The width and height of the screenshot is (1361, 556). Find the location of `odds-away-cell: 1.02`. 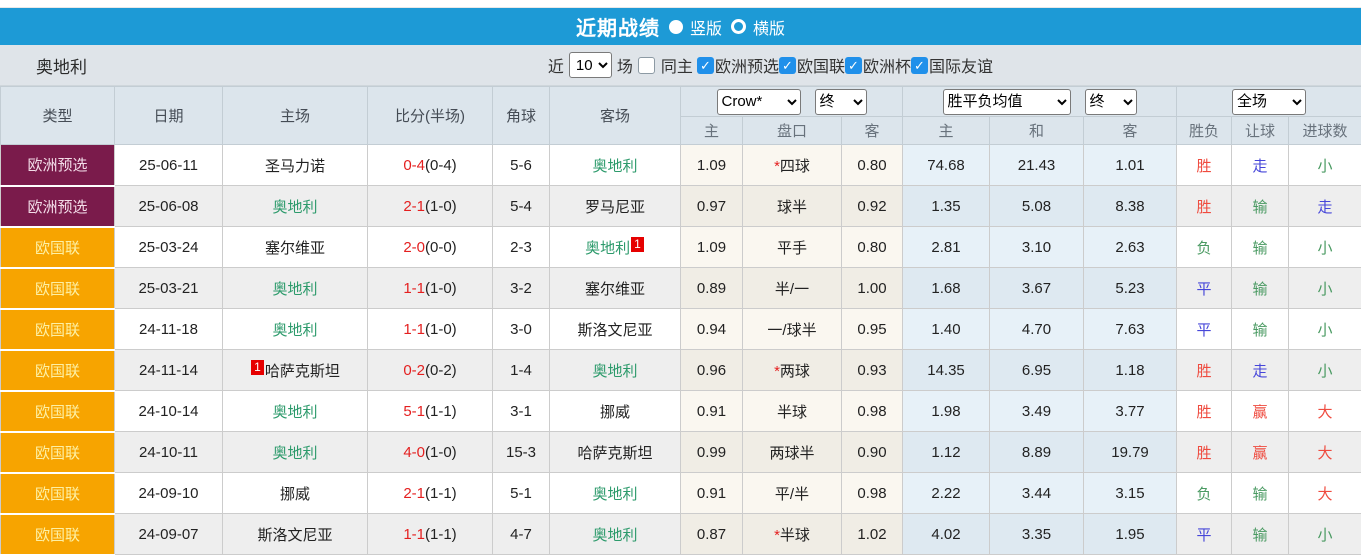

odds-away-cell: 1.02 is located at coordinates (872, 534).